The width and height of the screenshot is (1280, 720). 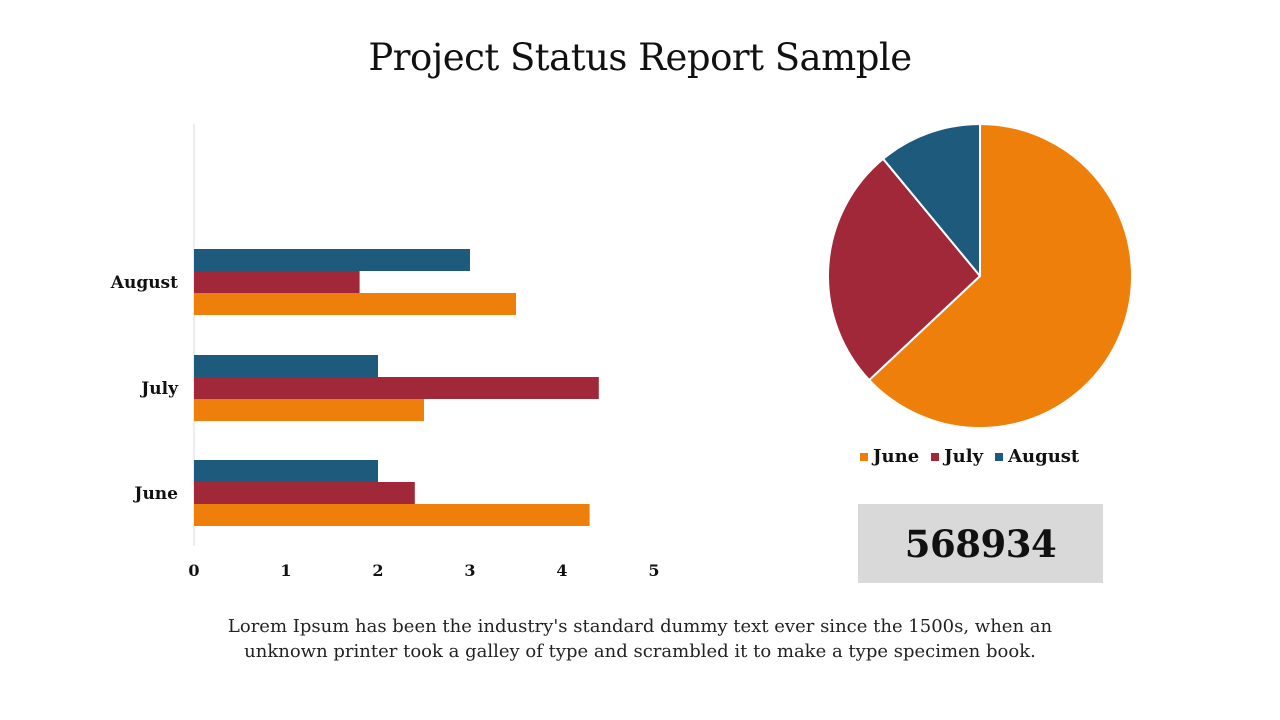 I want to click on bar-august-august, so click(x=332, y=260).